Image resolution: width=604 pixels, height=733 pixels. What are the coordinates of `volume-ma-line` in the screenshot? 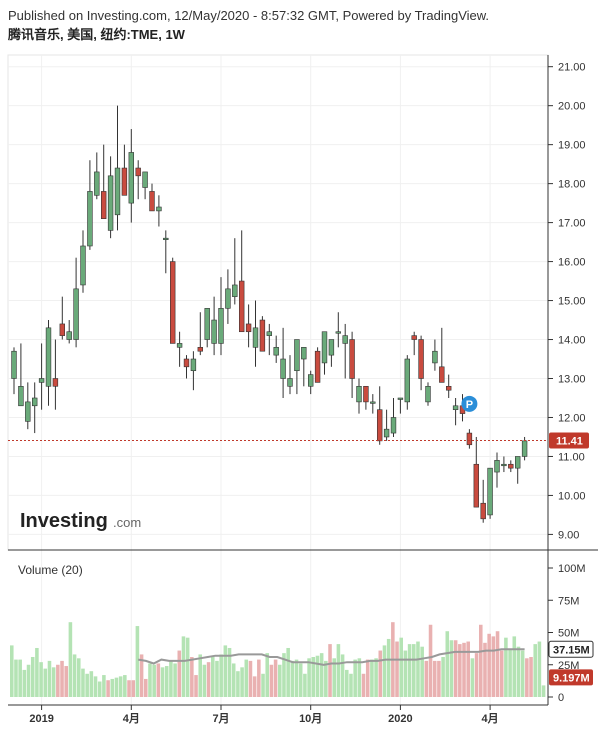 It's located at (331, 657).